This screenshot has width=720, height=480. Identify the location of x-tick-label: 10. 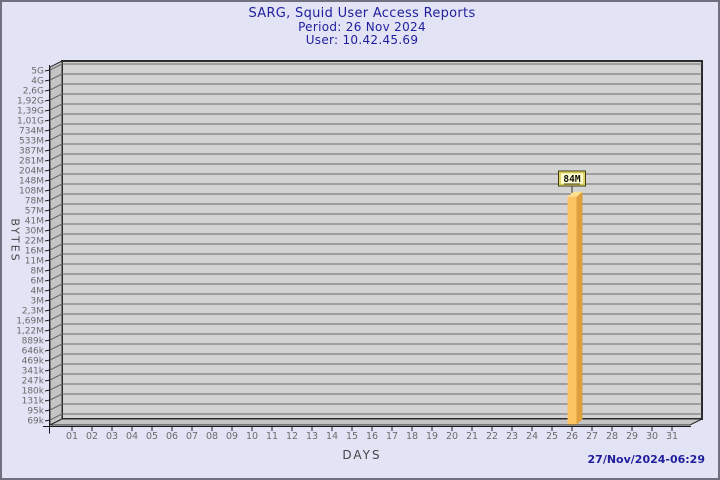
(252, 436).